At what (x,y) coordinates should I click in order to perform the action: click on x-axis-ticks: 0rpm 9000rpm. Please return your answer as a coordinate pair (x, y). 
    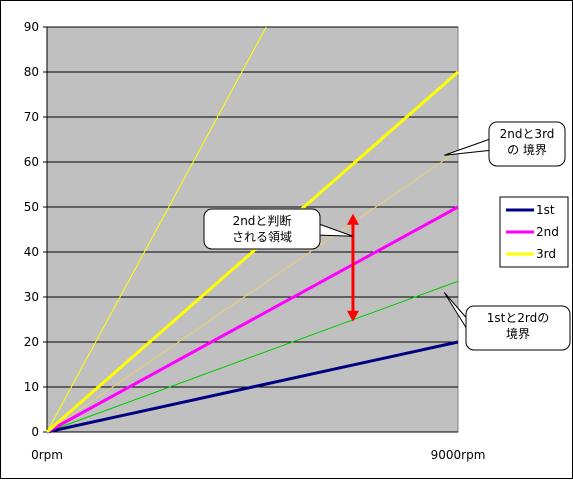
    Looking at the image, I should click on (258, 455).